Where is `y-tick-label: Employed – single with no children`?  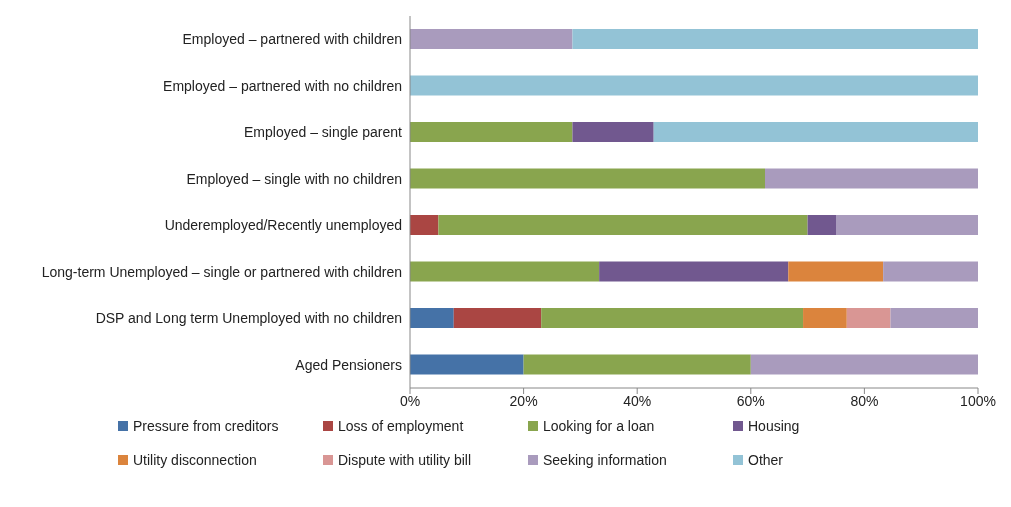 y-tick-label: Employed – single with no children is located at coordinates (294, 178).